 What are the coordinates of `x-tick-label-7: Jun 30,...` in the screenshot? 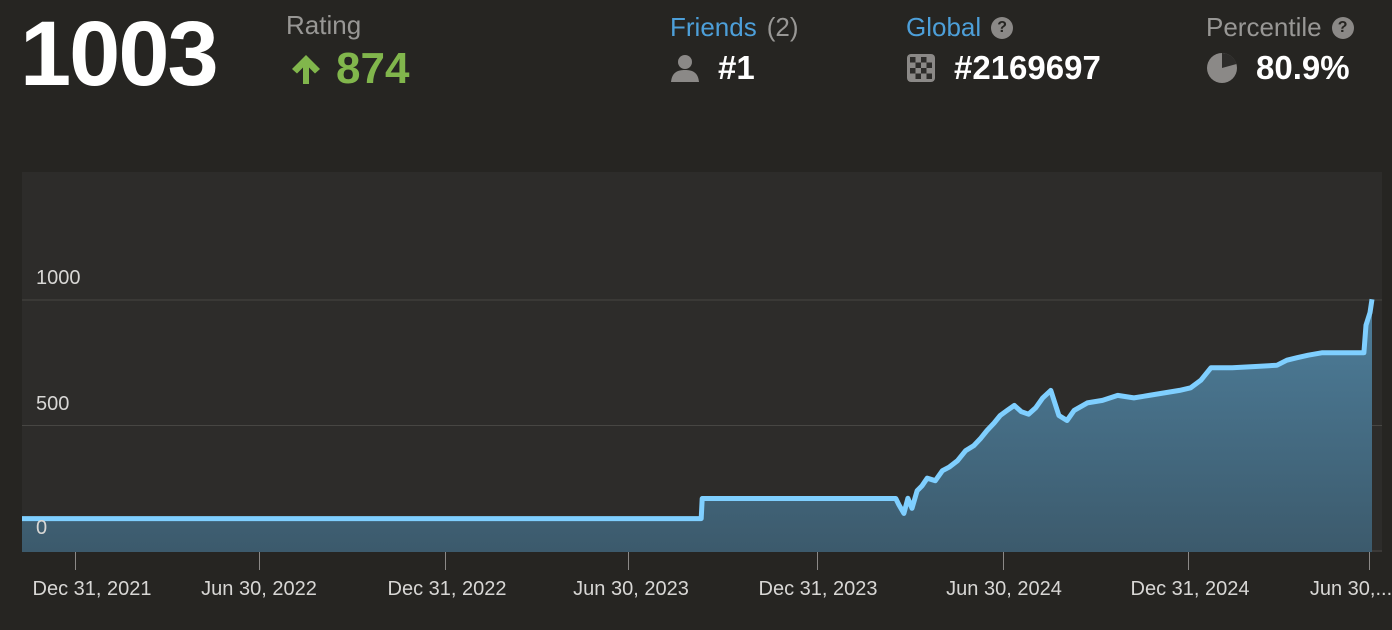 It's located at (1350, 589).